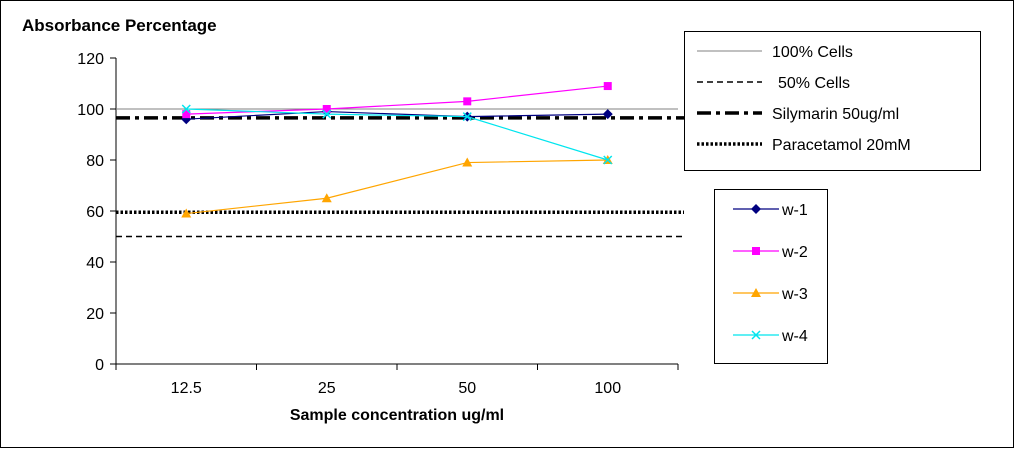  I want to click on y-tick-label: 20, so click(95, 314).